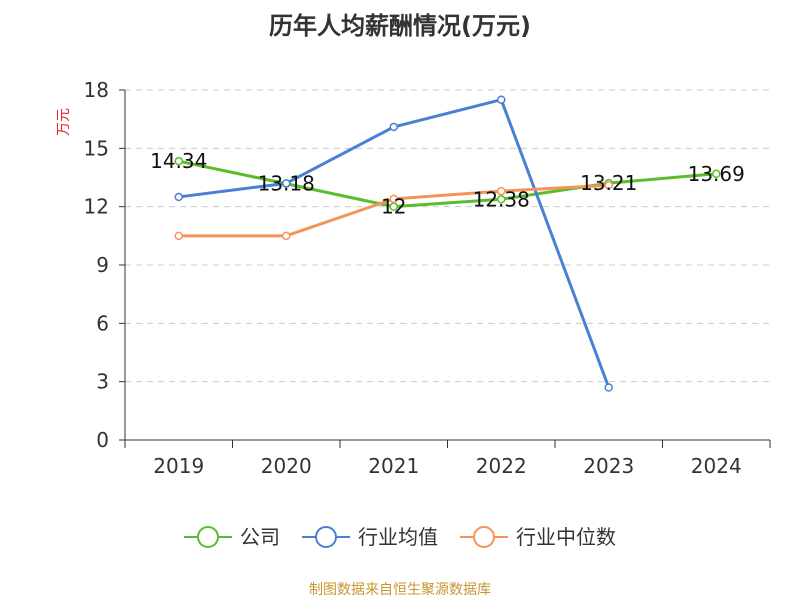  I want to click on series-line, so click(447, 184).